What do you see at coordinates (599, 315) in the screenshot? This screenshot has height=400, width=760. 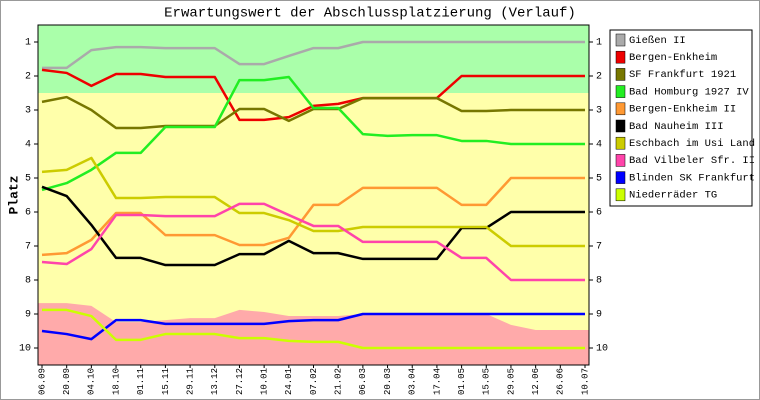 I see `y2-tick-label: 9` at bounding box center [599, 315].